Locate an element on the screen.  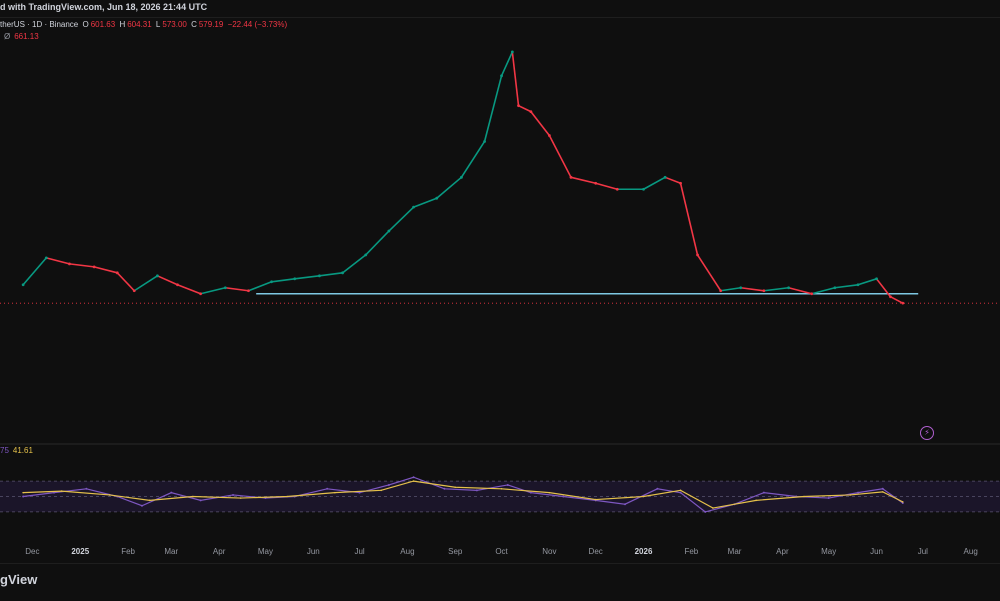
x-tick-label-1: 2025 is located at coordinates (80, 551).